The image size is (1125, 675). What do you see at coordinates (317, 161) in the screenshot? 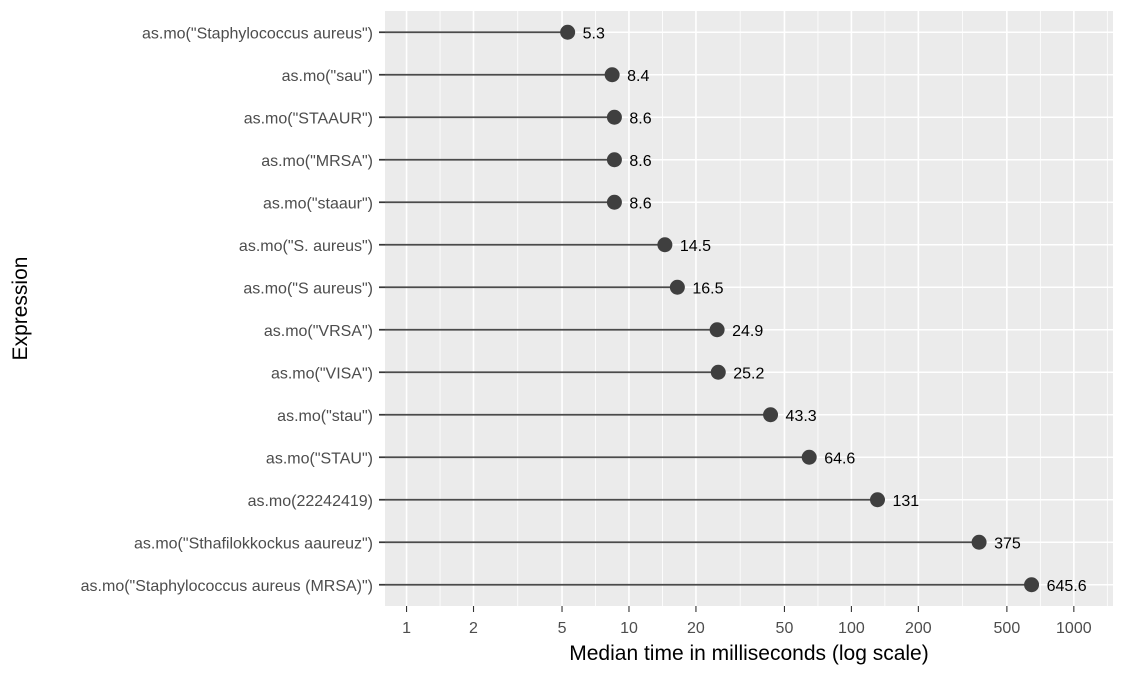
I see `y-tick-label: as.mo("MRSA")` at bounding box center [317, 161].